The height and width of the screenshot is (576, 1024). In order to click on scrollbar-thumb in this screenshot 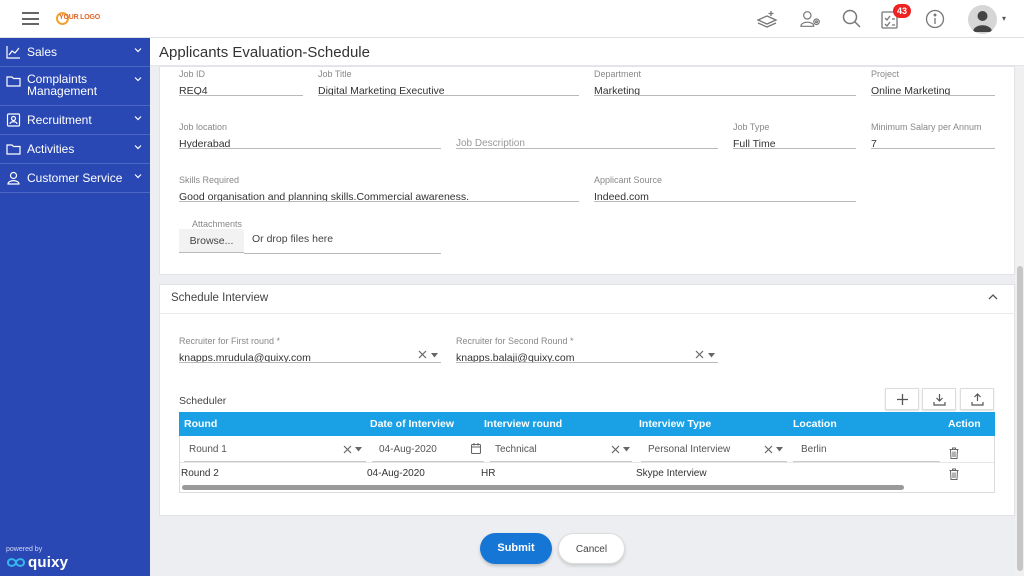, I will do `click(1020, 418)`.